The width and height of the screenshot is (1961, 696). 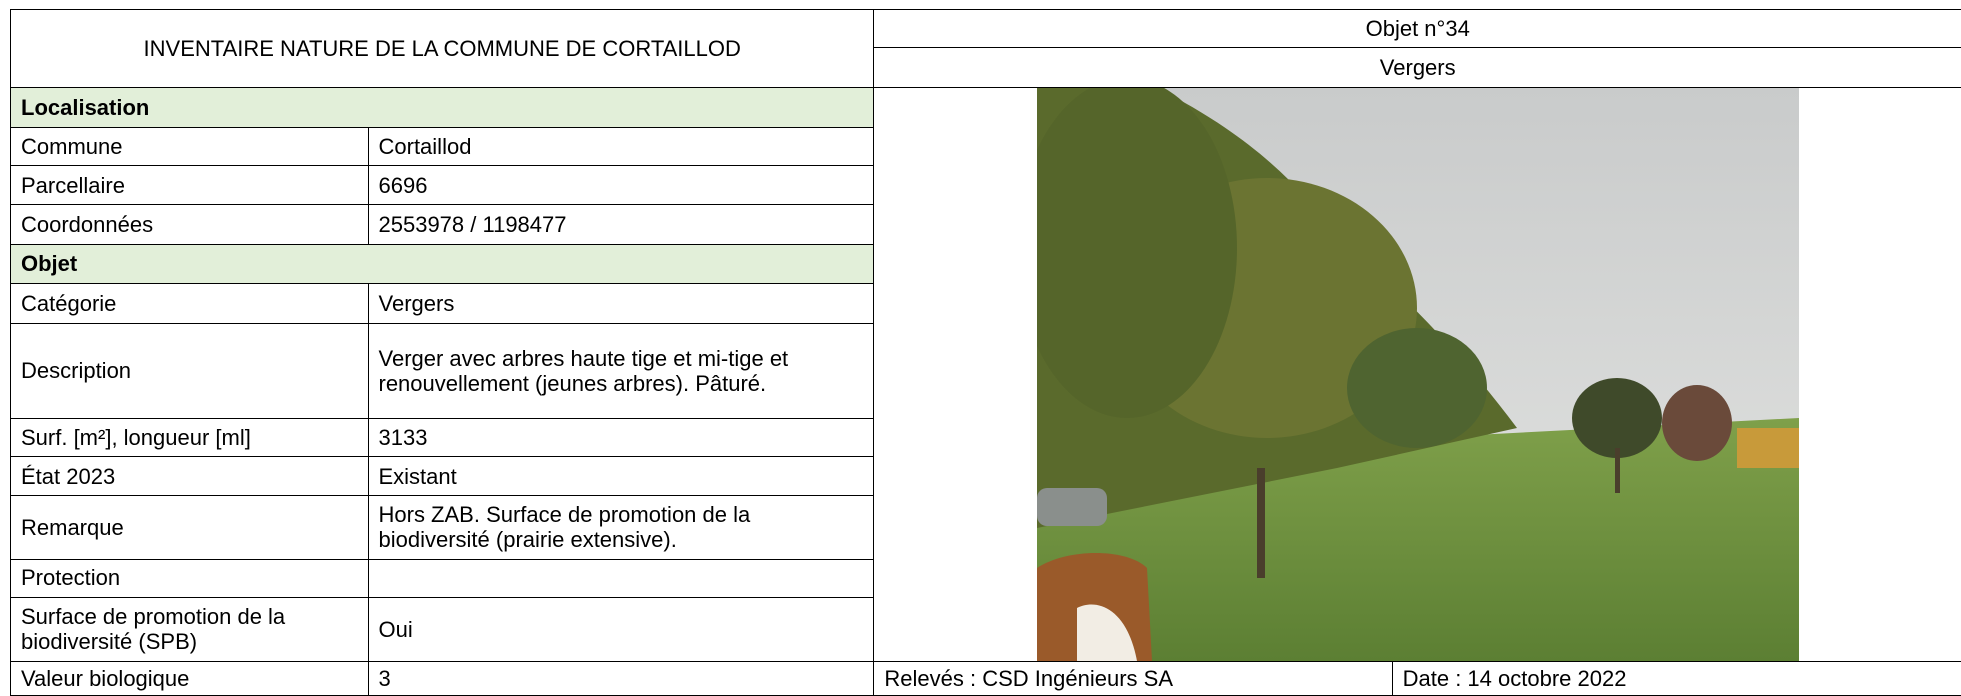 I want to click on label: Coordonnées, so click(x=189, y=224).